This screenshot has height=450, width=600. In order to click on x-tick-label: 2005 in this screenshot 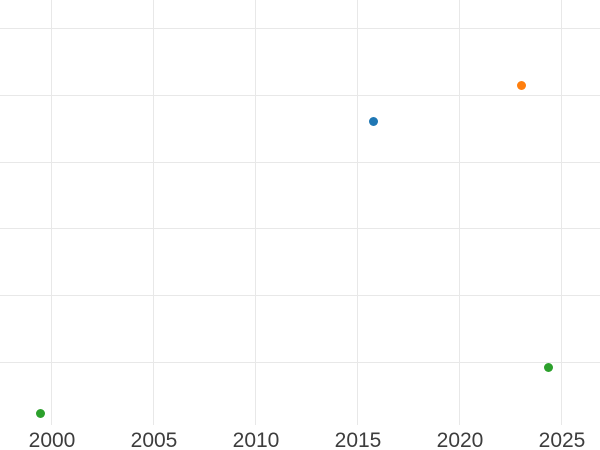, I will do `click(154, 439)`.